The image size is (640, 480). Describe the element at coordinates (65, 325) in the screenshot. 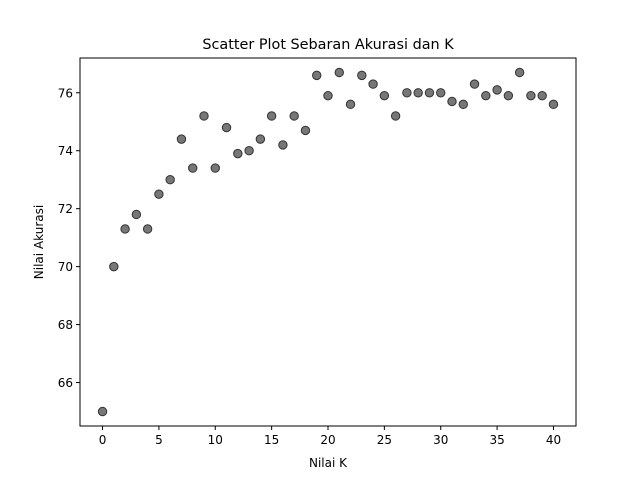

I see `y-tick-label: 68` at that location.